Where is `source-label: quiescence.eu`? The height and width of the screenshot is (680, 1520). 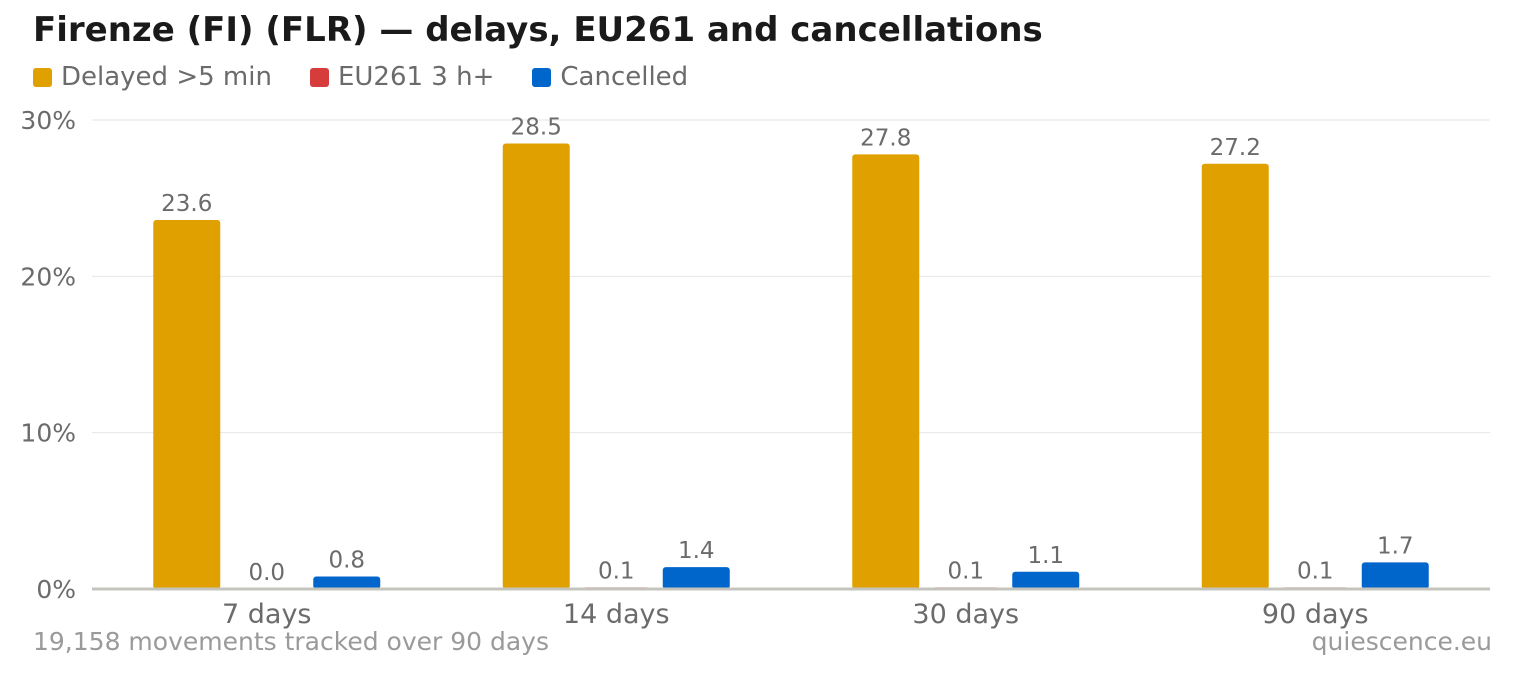
source-label: quiescence.eu is located at coordinates (1401, 641).